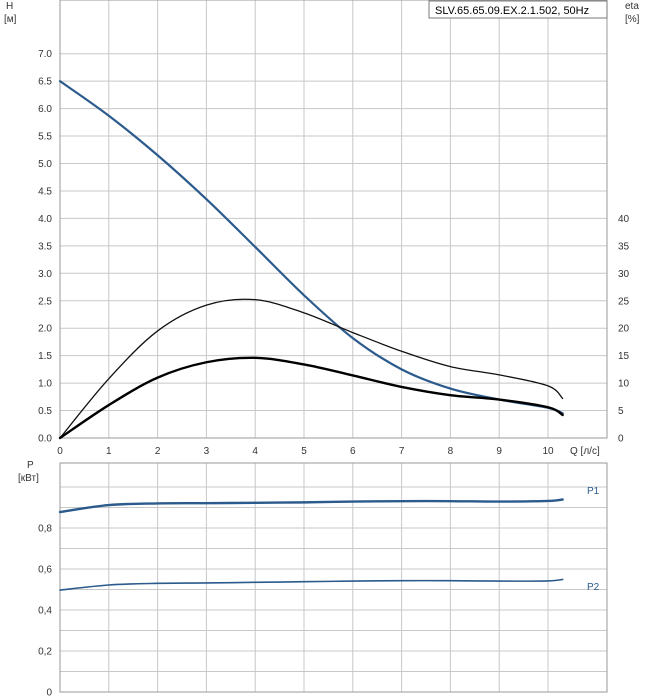 The image size is (658, 700). I want to click on flow-tick-label: 4, so click(255, 451).